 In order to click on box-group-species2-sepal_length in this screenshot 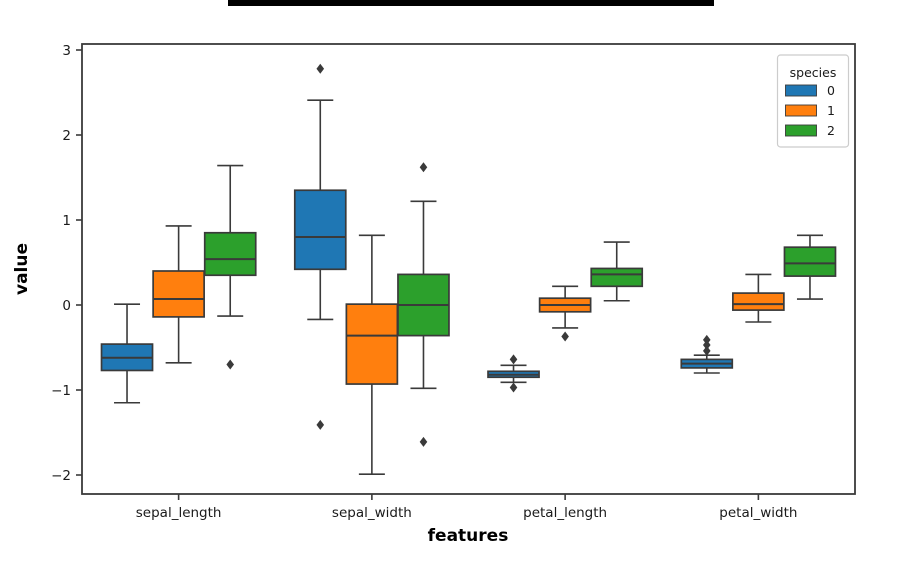, I will do `click(230, 267)`.